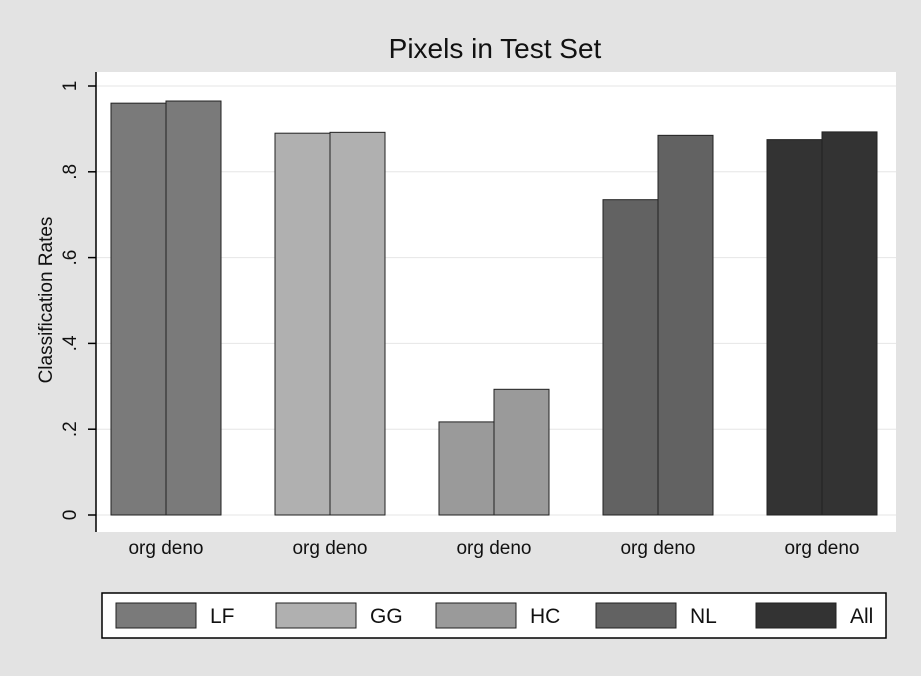  What do you see at coordinates (630, 357) in the screenshot?
I see `bar-nl-org` at bounding box center [630, 357].